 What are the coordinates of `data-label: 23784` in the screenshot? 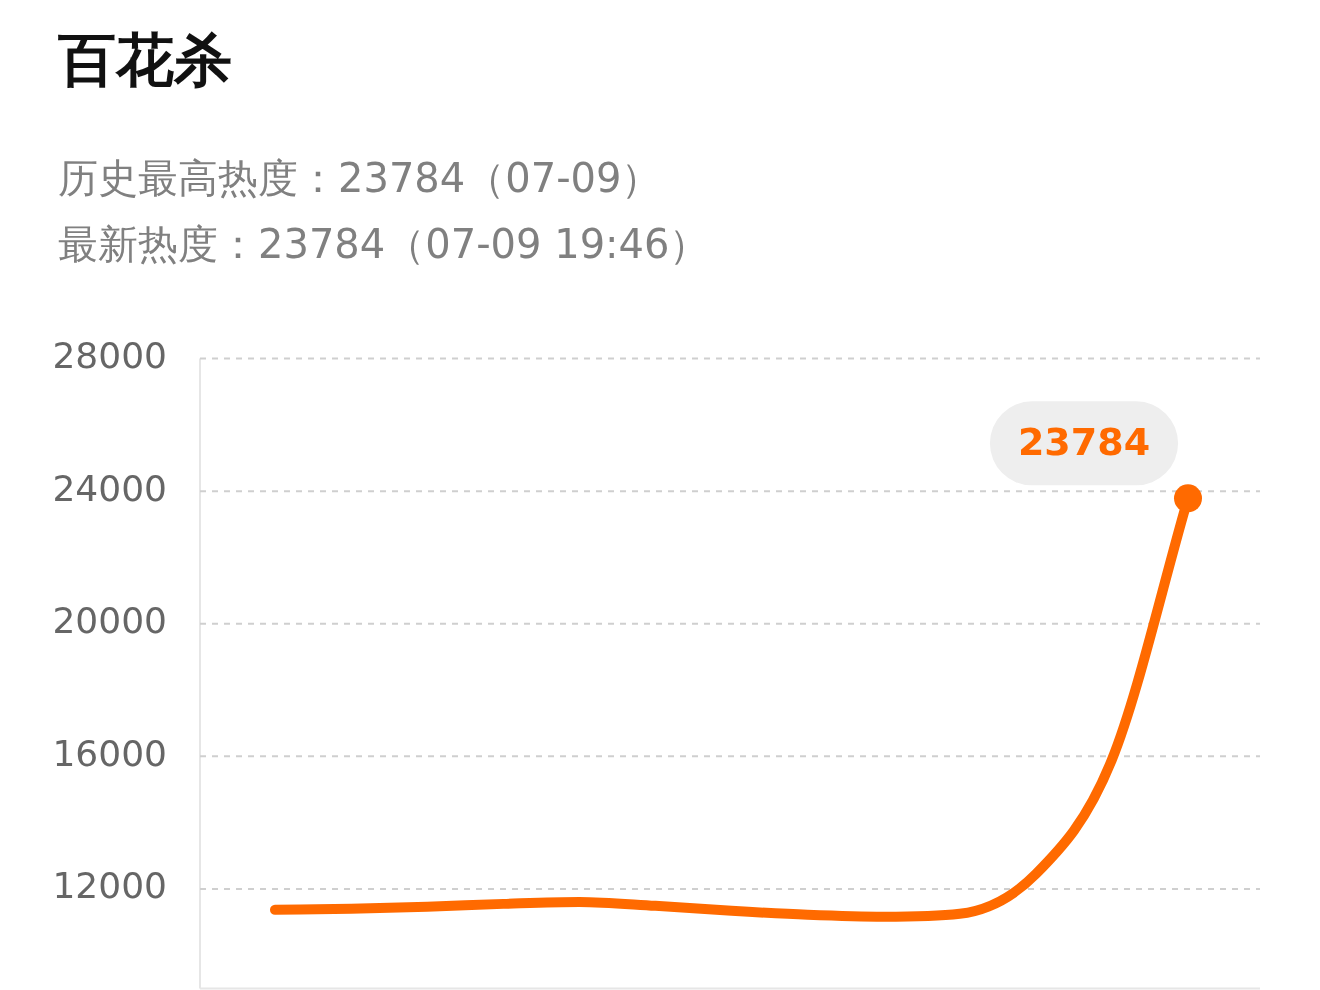 It's located at (1084, 442).